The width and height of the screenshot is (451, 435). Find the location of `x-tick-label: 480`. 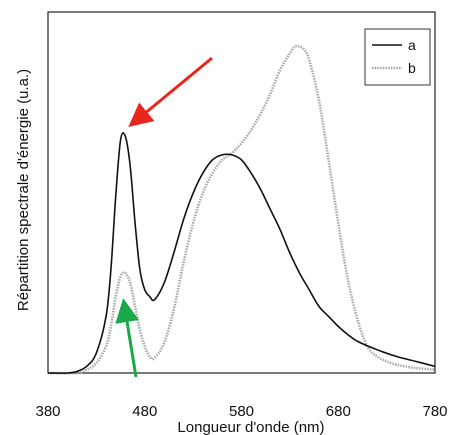

x-tick-label: 480 is located at coordinates (144, 411).